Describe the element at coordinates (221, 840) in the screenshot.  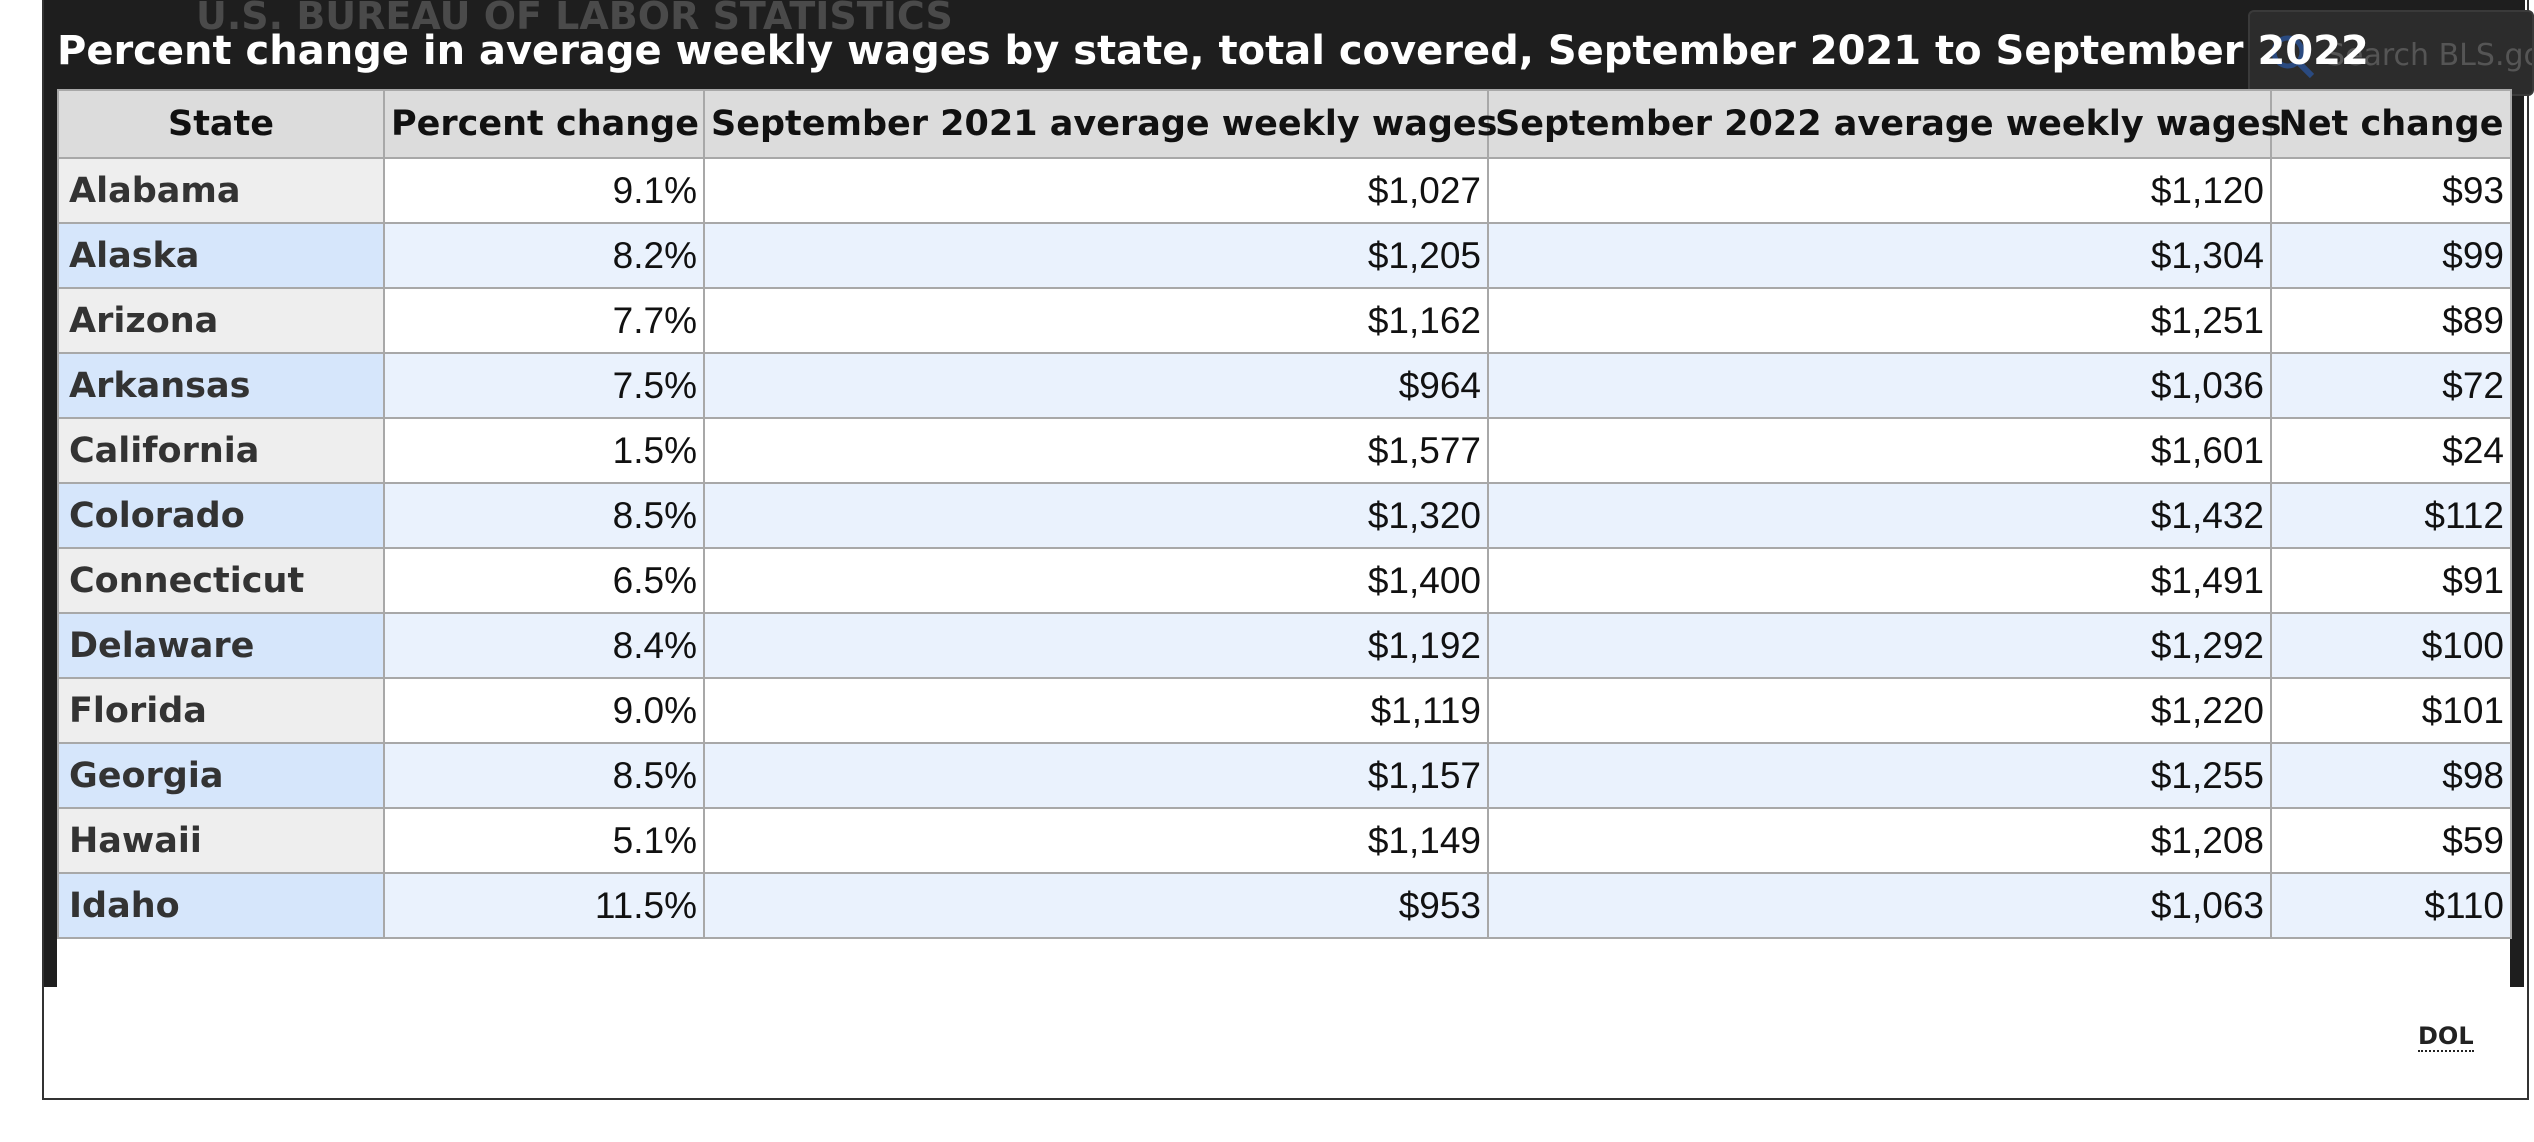
I see `state-cell: Hawaii` at that location.